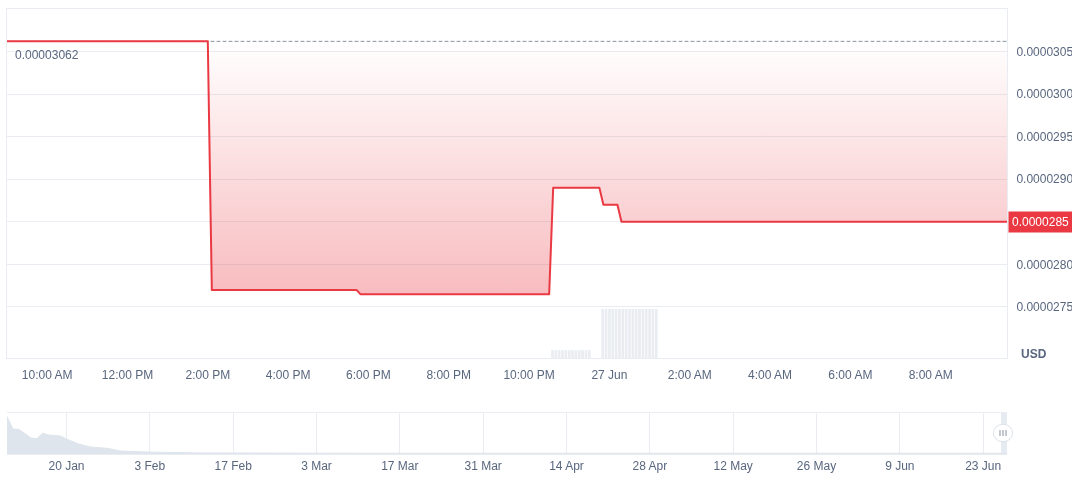 The width and height of the screenshot is (1072, 477). Describe the element at coordinates (566, 466) in the screenshot. I see `x-tick-label: 14 Apr` at that location.